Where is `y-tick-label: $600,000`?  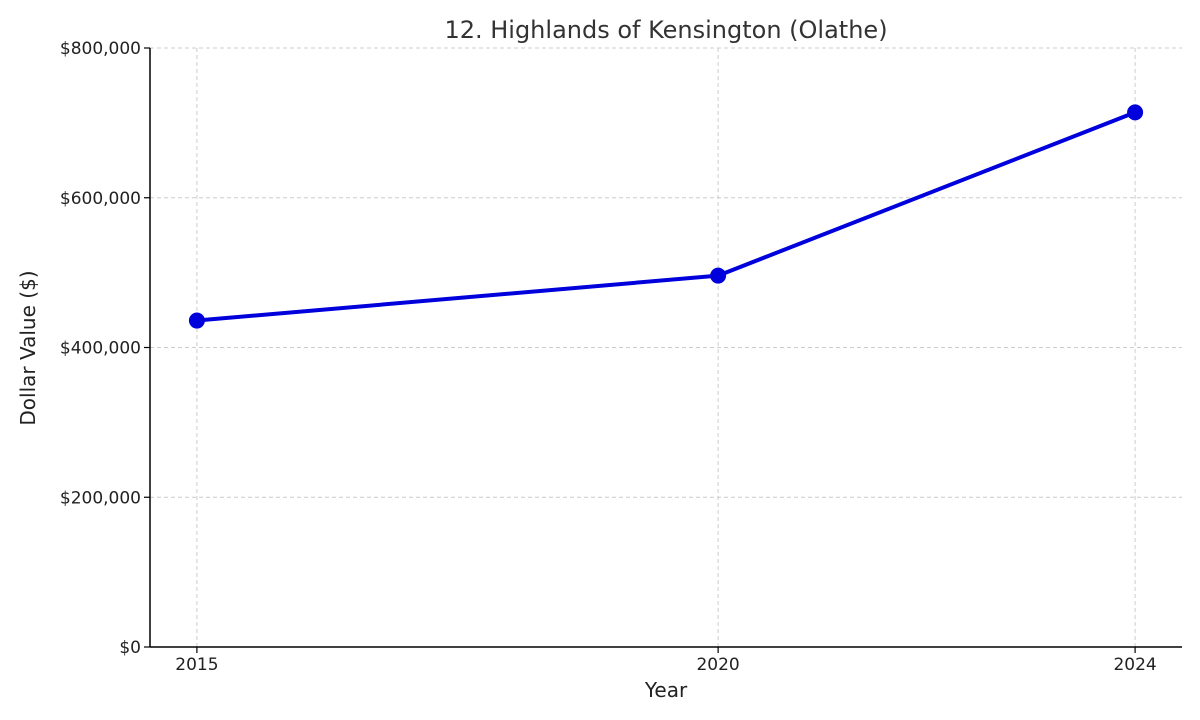 y-tick-label: $600,000 is located at coordinates (100, 199).